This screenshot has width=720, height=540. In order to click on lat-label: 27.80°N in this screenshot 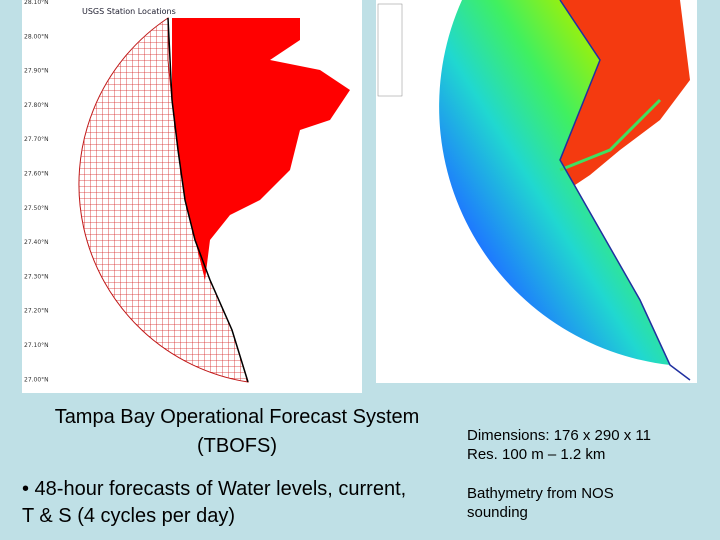, I will do `click(36, 105)`.